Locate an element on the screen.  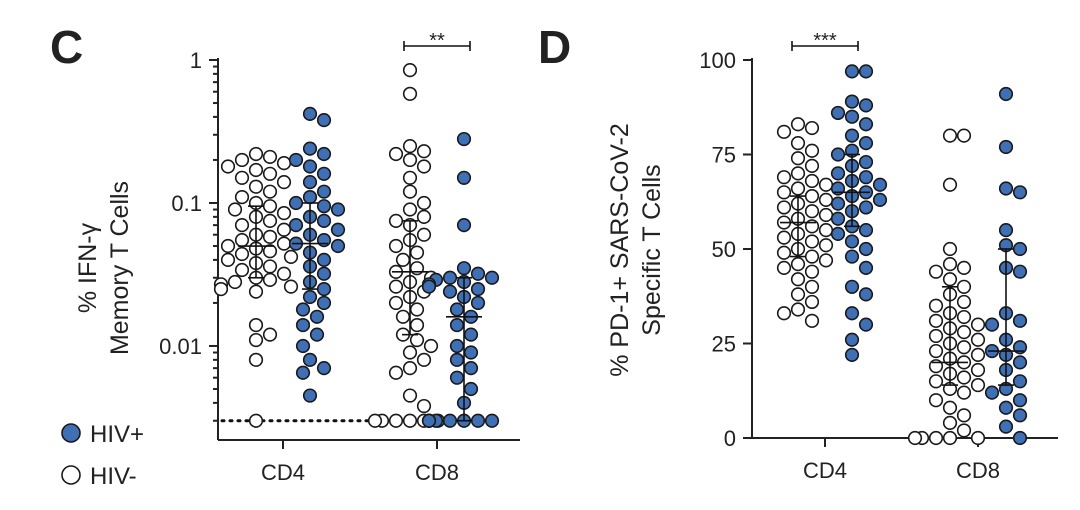
x-tick-label-cd8: CD8 is located at coordinates (978, 470).